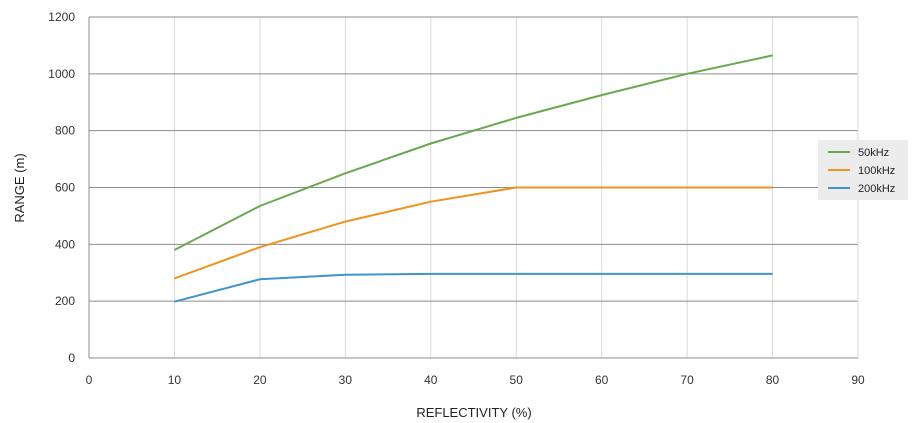 The width and height of the screenshot is (917, 423). What do you see at coordinates (175, 380) in the screenshot?
I see `x-tick-label: 10` at bounding box center [175, 380].